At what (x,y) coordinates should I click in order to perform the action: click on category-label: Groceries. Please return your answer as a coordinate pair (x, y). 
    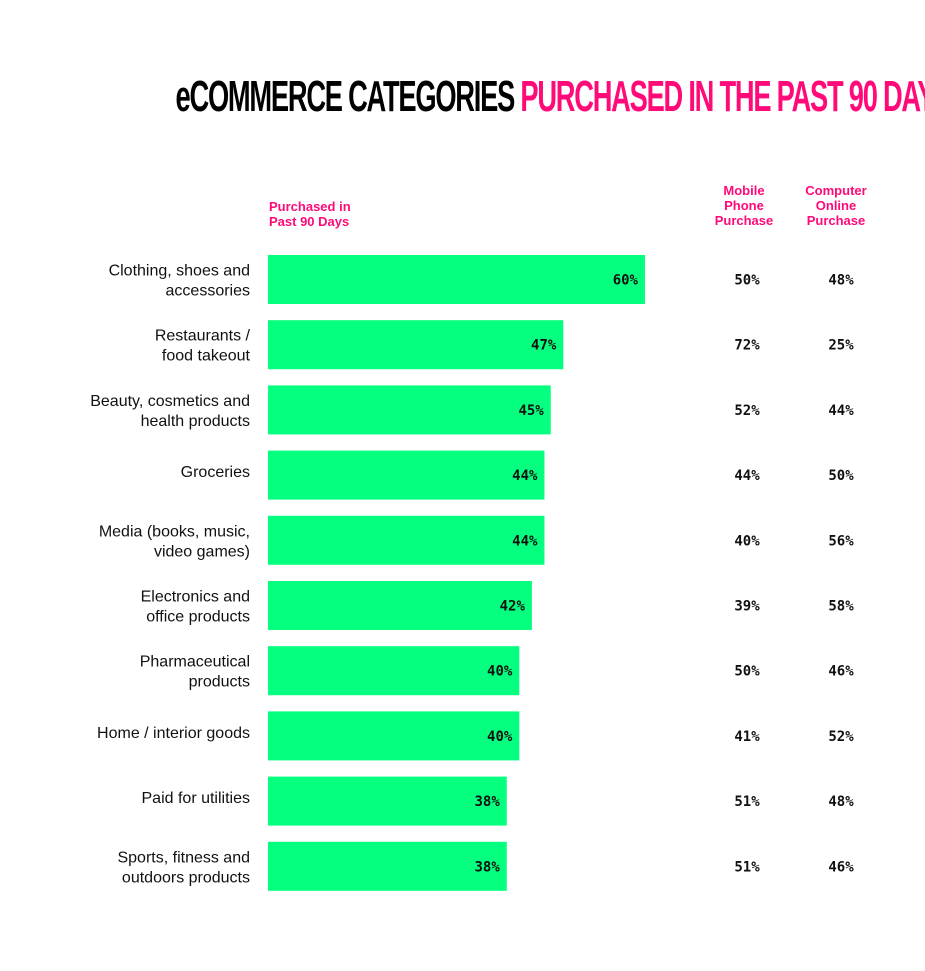
    Looking at the image, I should click on (215, 472).